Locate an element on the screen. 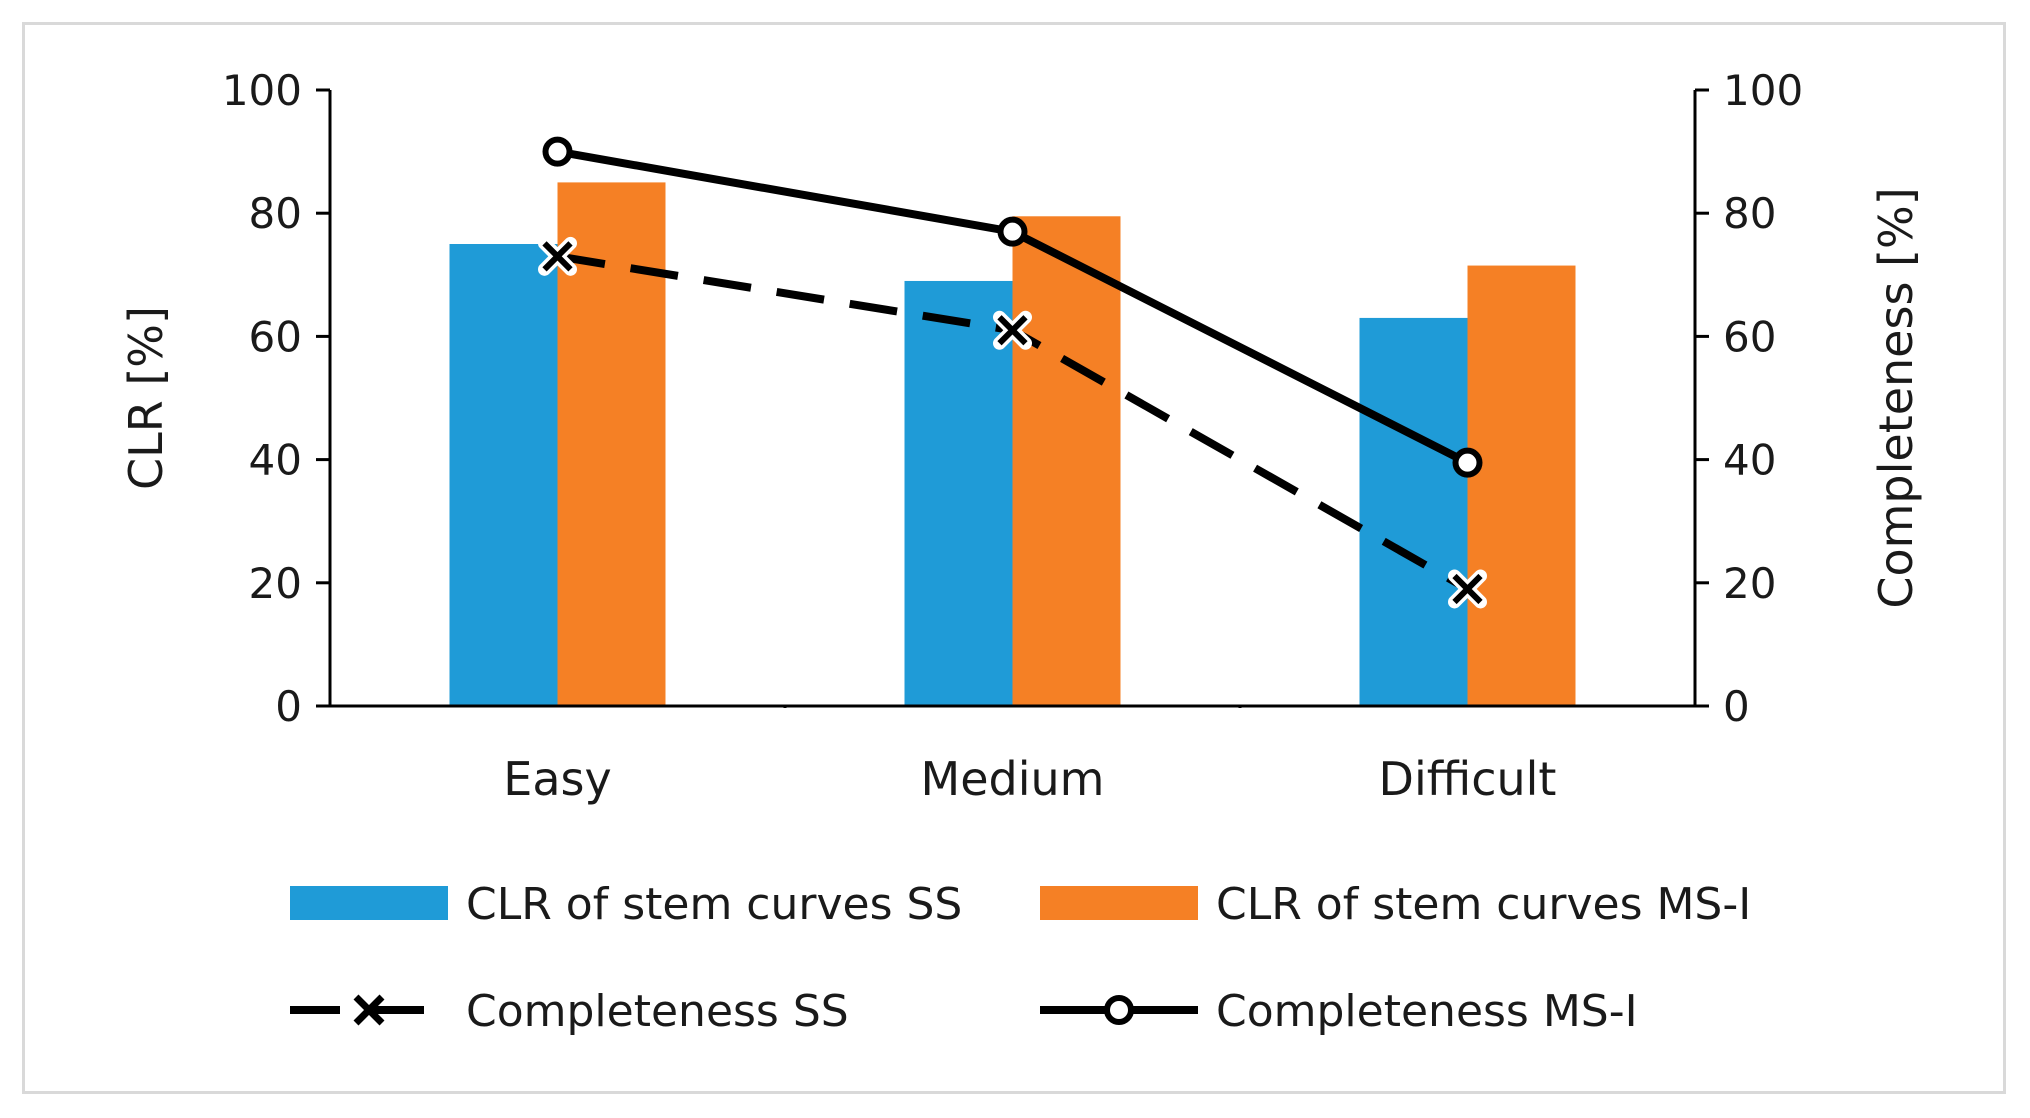 Image resolution: width=2030 pixels, height=1118 pixels. marker-x-ss-difficult is located at coordinates (1467, 589).